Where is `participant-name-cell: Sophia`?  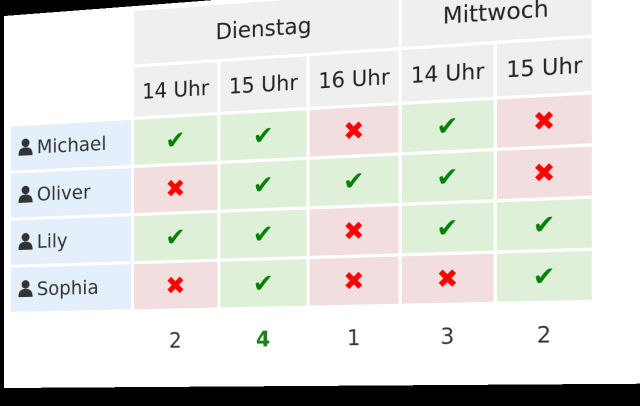
participant-name-cell: Sophia is located at coordinates (70, 288).